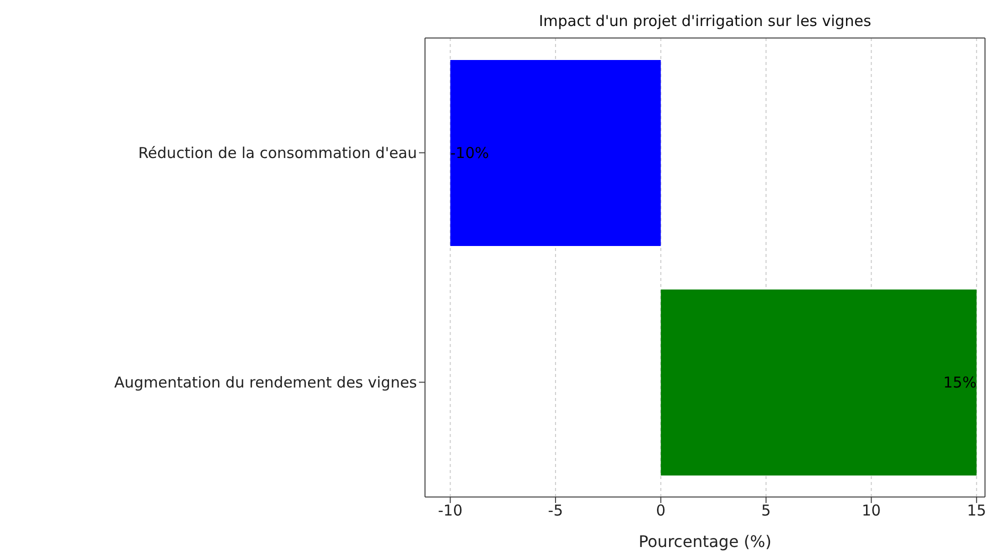  Describe the element at coordinates (960, 383) in the screenshot. I see `data-label: 15%` at that location.